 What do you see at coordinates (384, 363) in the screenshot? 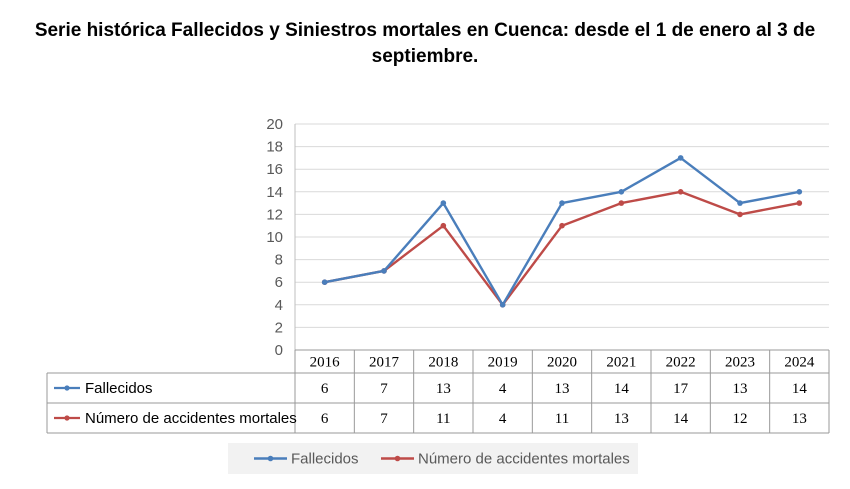
I see `x-category-label-2017: 2017` at bounding box center [384, 363].